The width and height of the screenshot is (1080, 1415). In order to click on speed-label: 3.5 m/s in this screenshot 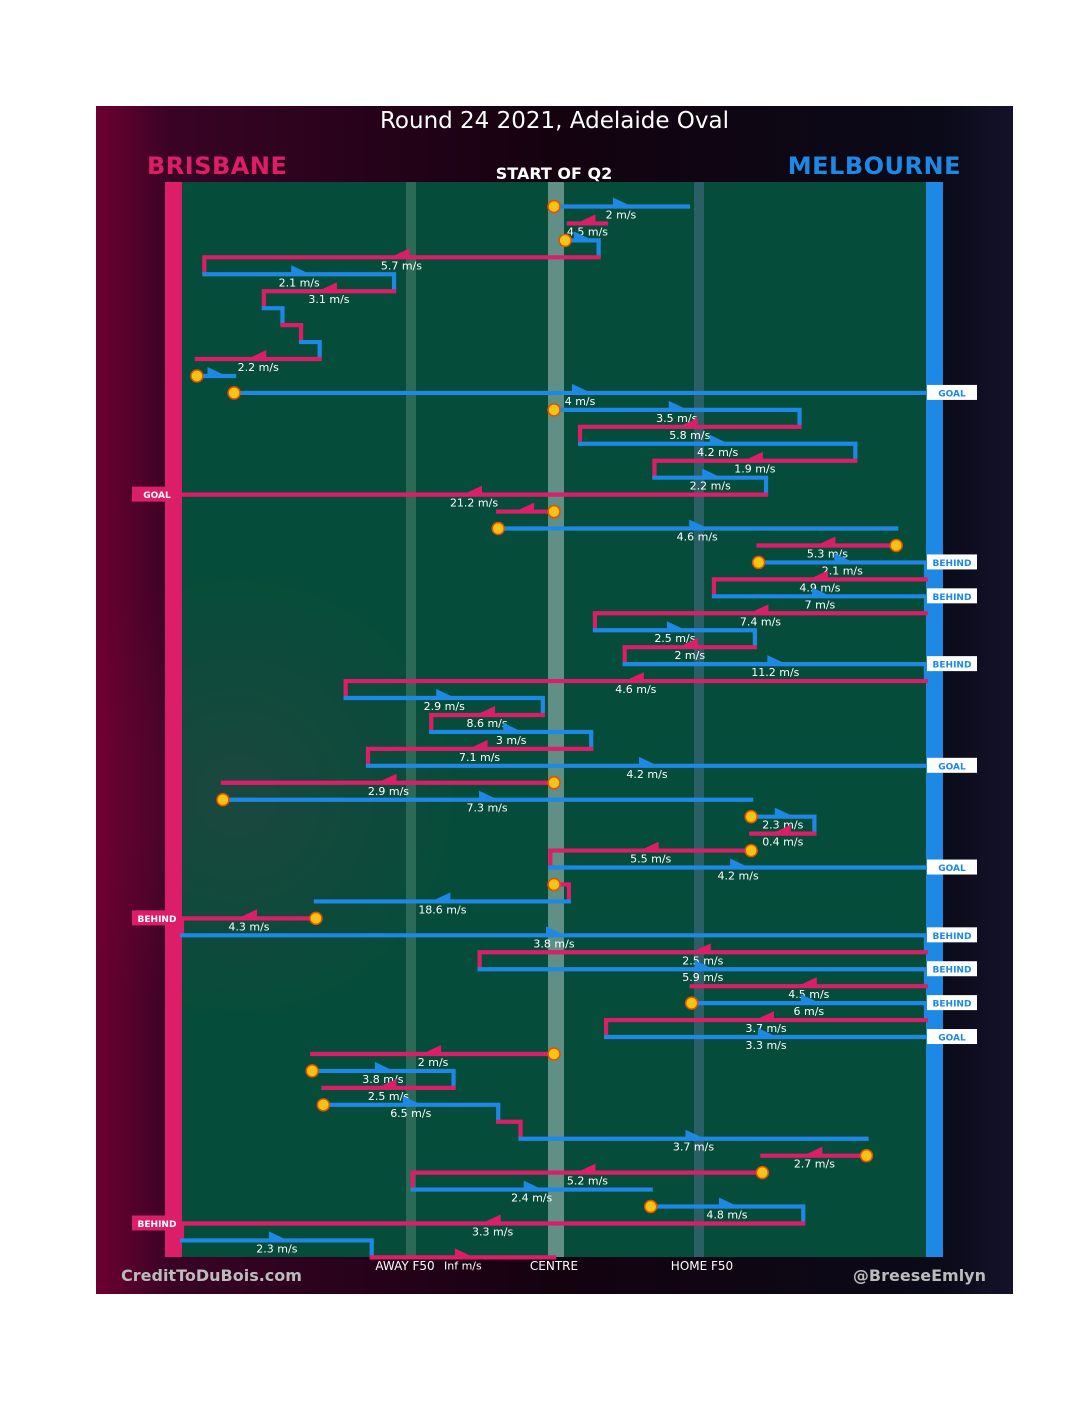, I will do `click(676, 418)`.